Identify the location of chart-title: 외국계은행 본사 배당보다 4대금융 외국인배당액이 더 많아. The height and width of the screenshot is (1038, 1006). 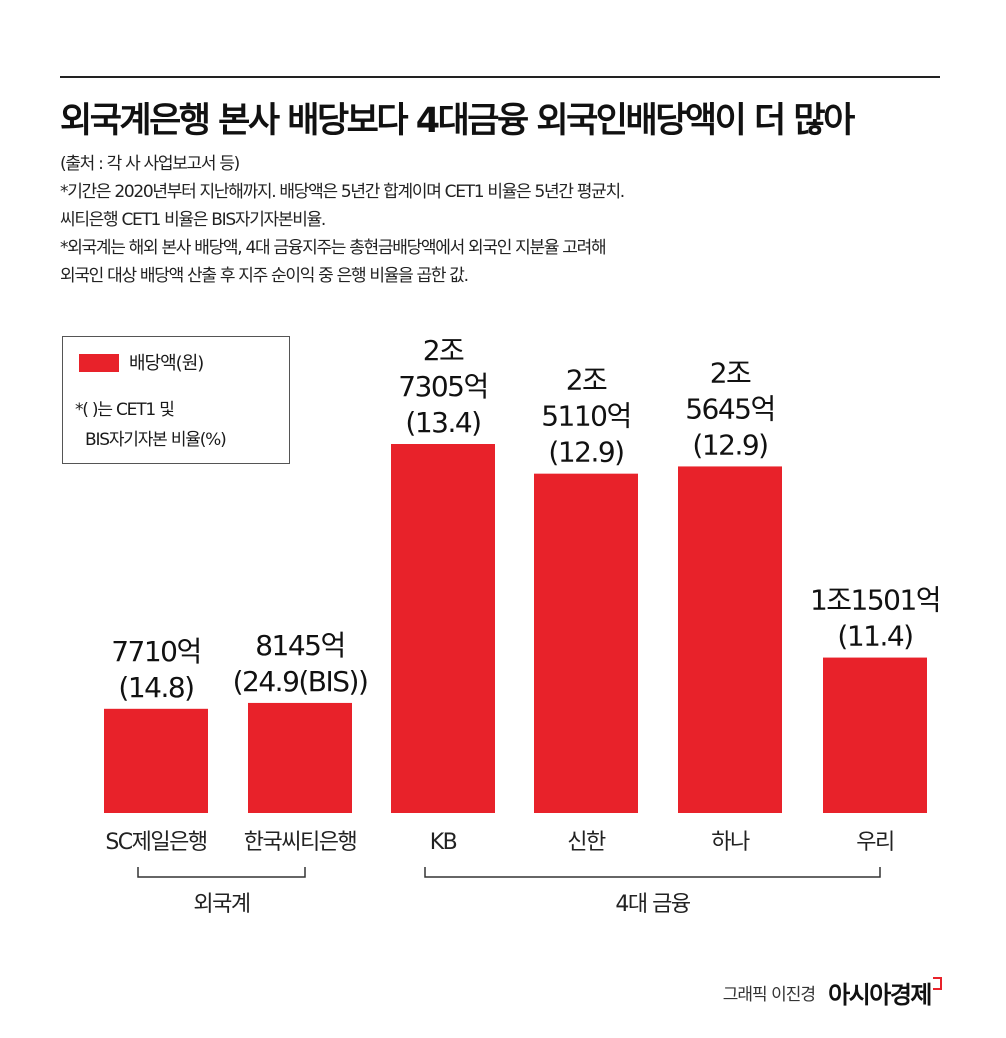
(457, 121).